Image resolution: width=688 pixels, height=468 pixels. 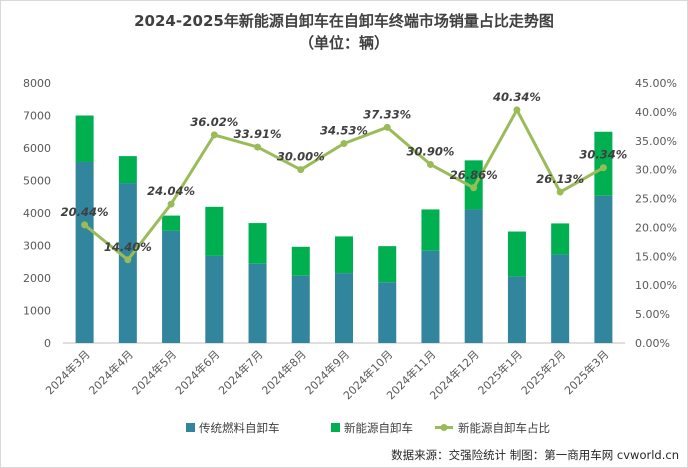 I want to click on share-data-label: 37.33%, so click(x=387, y=114).